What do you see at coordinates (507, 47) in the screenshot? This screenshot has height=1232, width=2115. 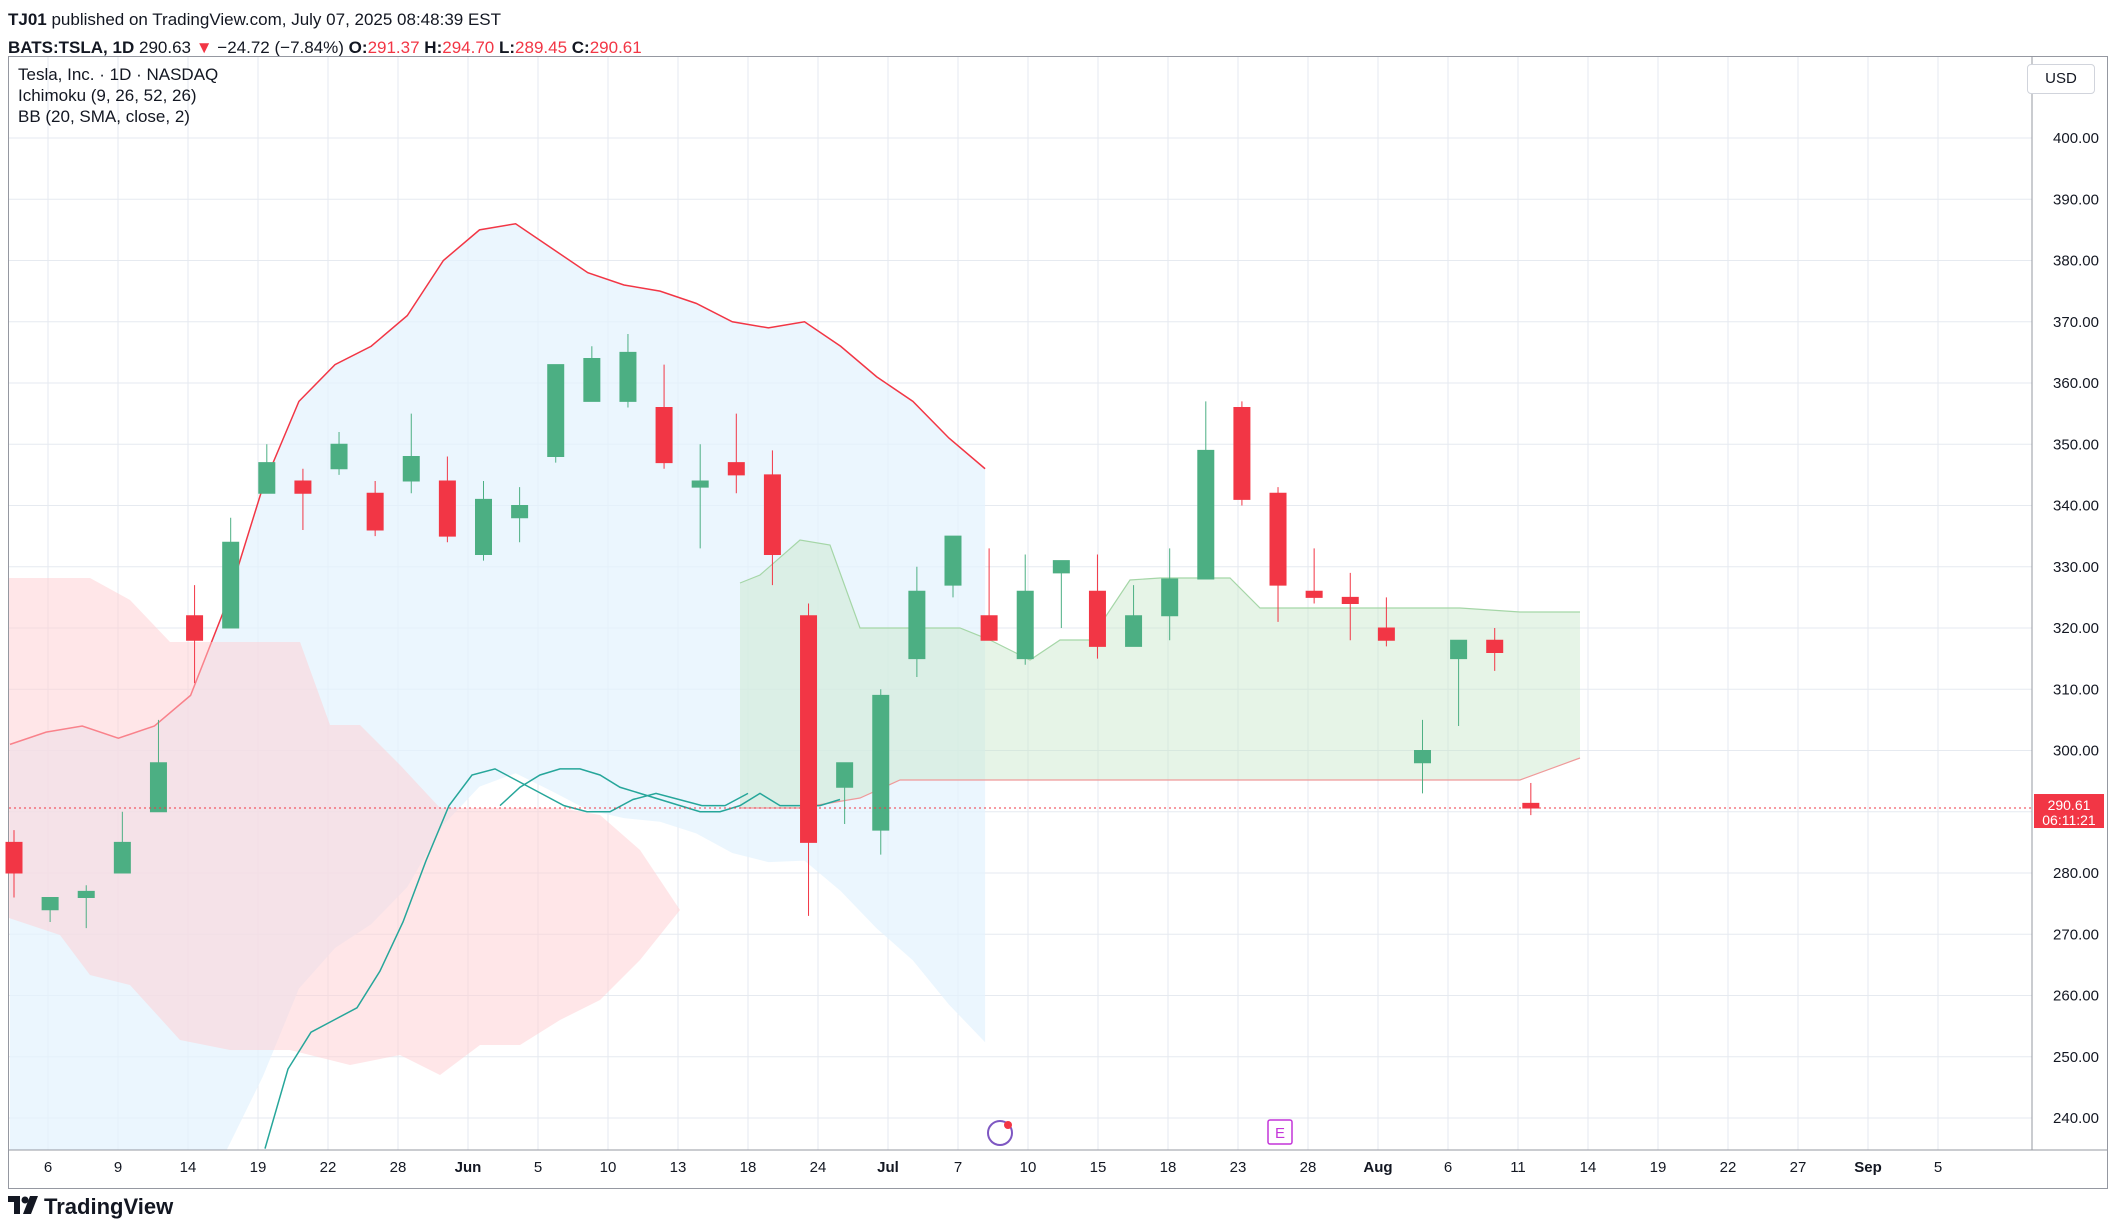 I see `low-label: L:` at bounding box center [507, 47].